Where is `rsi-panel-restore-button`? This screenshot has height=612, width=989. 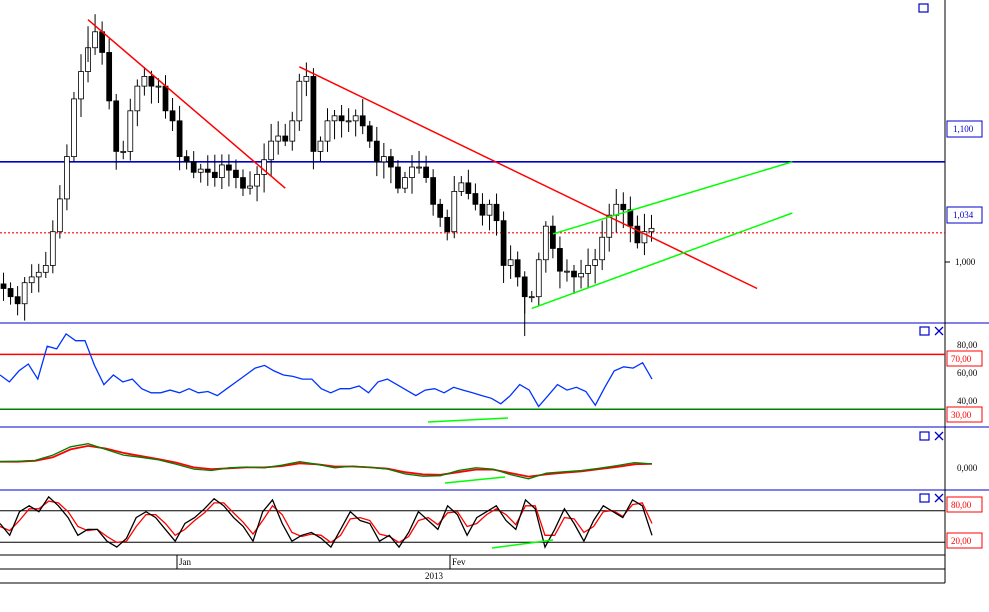
rsi-panel-restore-button is located at coordinates (924, 331).